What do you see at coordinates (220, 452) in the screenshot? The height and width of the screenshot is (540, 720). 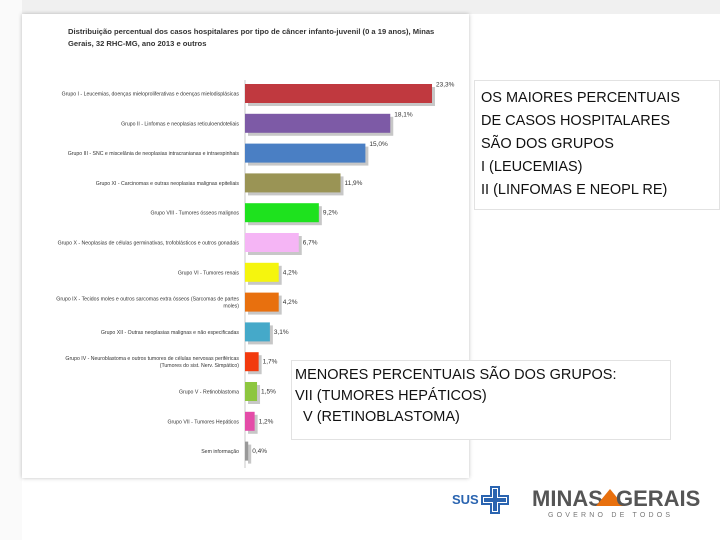 I see `category-label: Sem informação` at bounding box center [220, 452].